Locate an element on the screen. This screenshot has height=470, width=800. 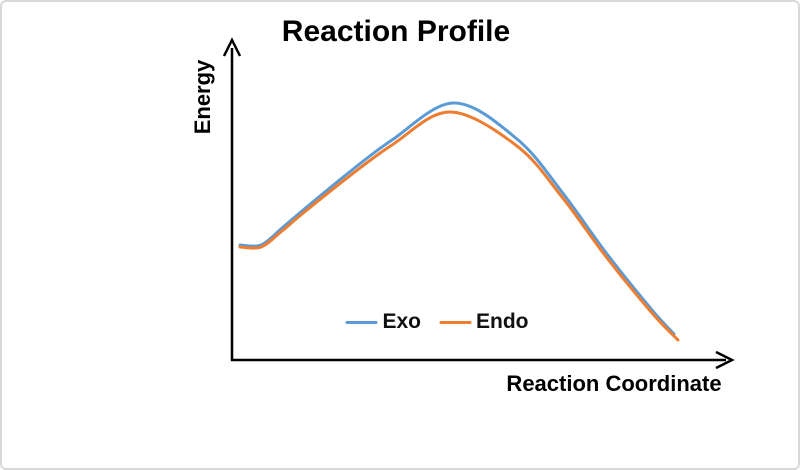
legend-label-endo: Endo is located at coordinates (502, 321).